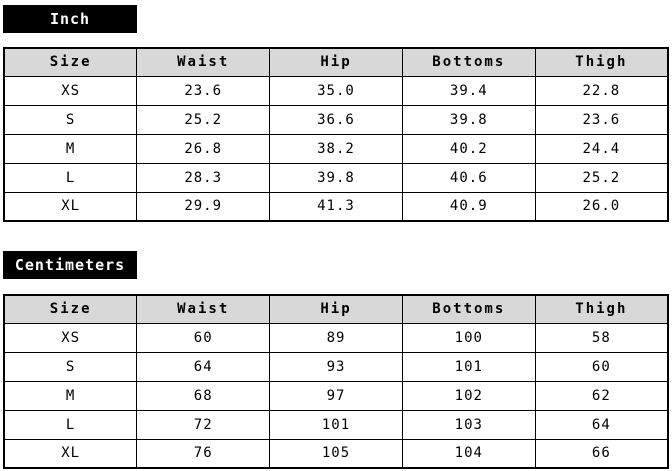 The height and width of the screenshot is (471, 672). Describe the element at coordinates (601, 453) in the screenshot. I see `table-cell: 66` at that location.